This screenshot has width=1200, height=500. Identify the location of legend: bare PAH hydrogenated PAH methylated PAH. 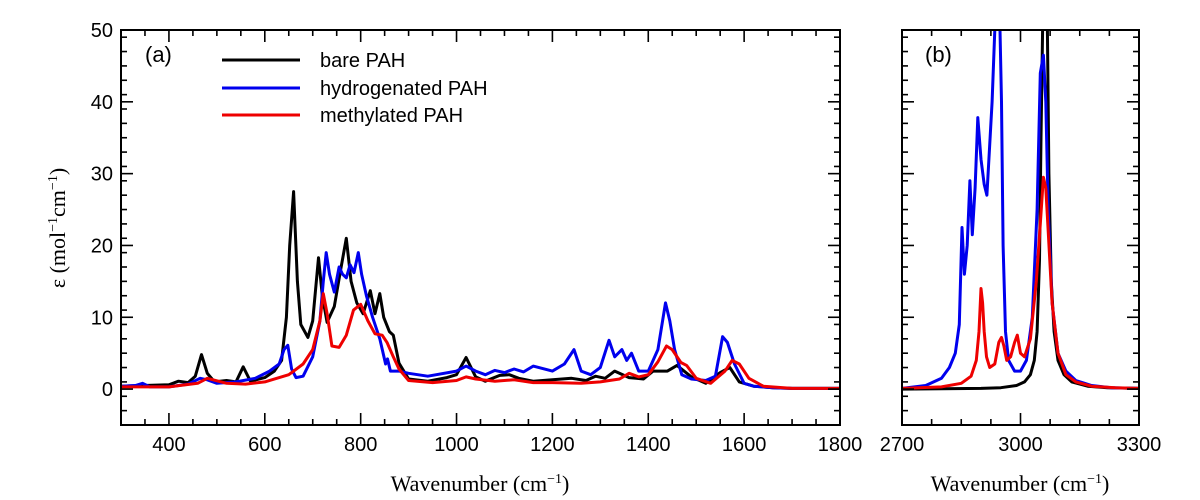
(355, 88).